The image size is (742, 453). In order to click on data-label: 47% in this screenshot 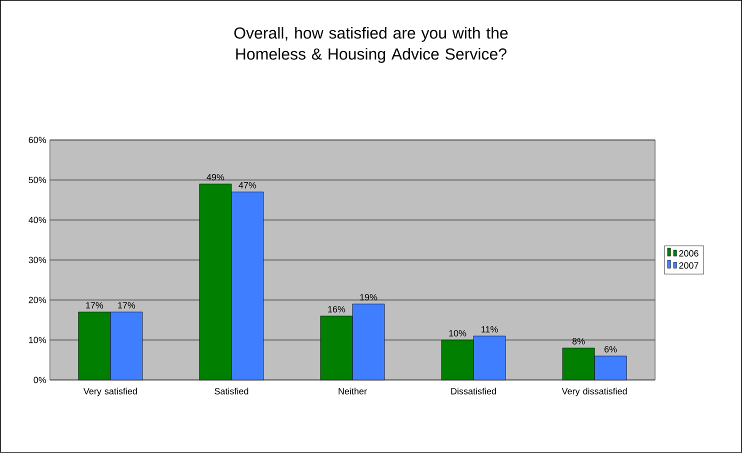, I will do `click(247, 185)`.